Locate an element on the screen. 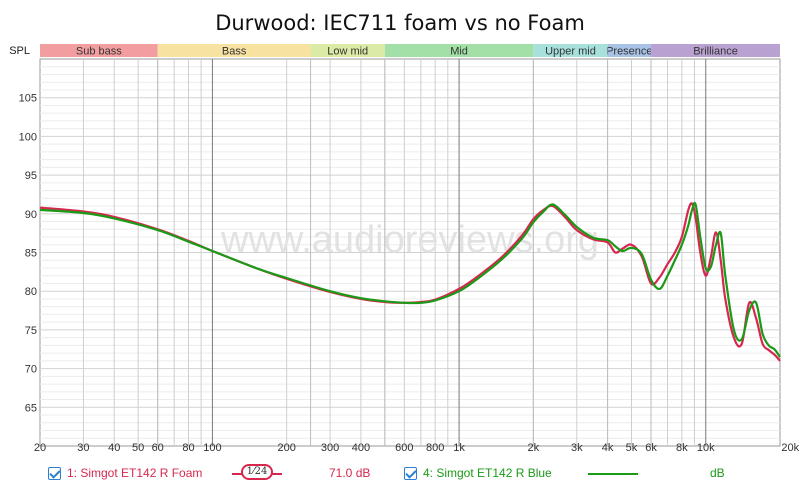  x-tick-label: 50 is located at coordinates (138, 448).